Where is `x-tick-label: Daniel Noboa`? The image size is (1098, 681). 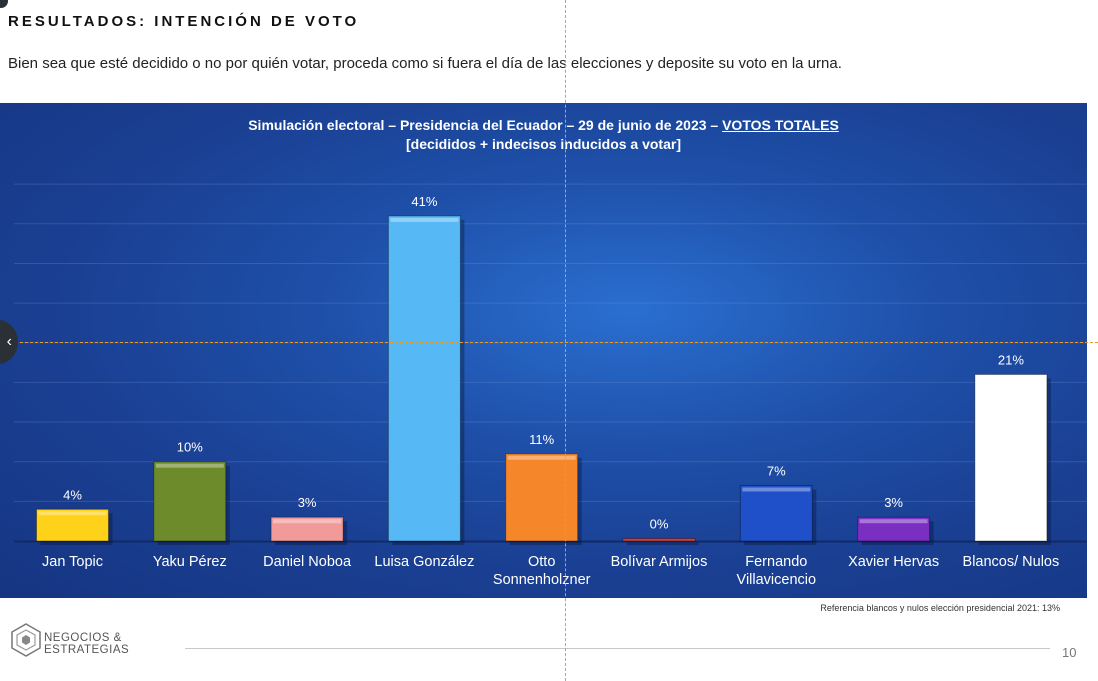
x-tick-label: Daniel Noboa is located at coordinates (307, 562).